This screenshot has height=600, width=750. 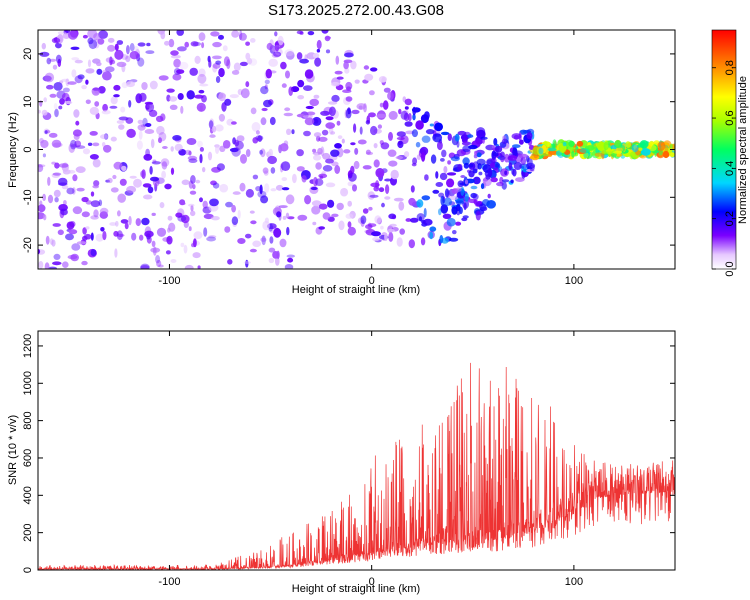 What do you see at coordinates (356, 589) in the screenshot?
I see `snr-x-axis-title: Height of straight line (km)` at bounding box center [356, 589].